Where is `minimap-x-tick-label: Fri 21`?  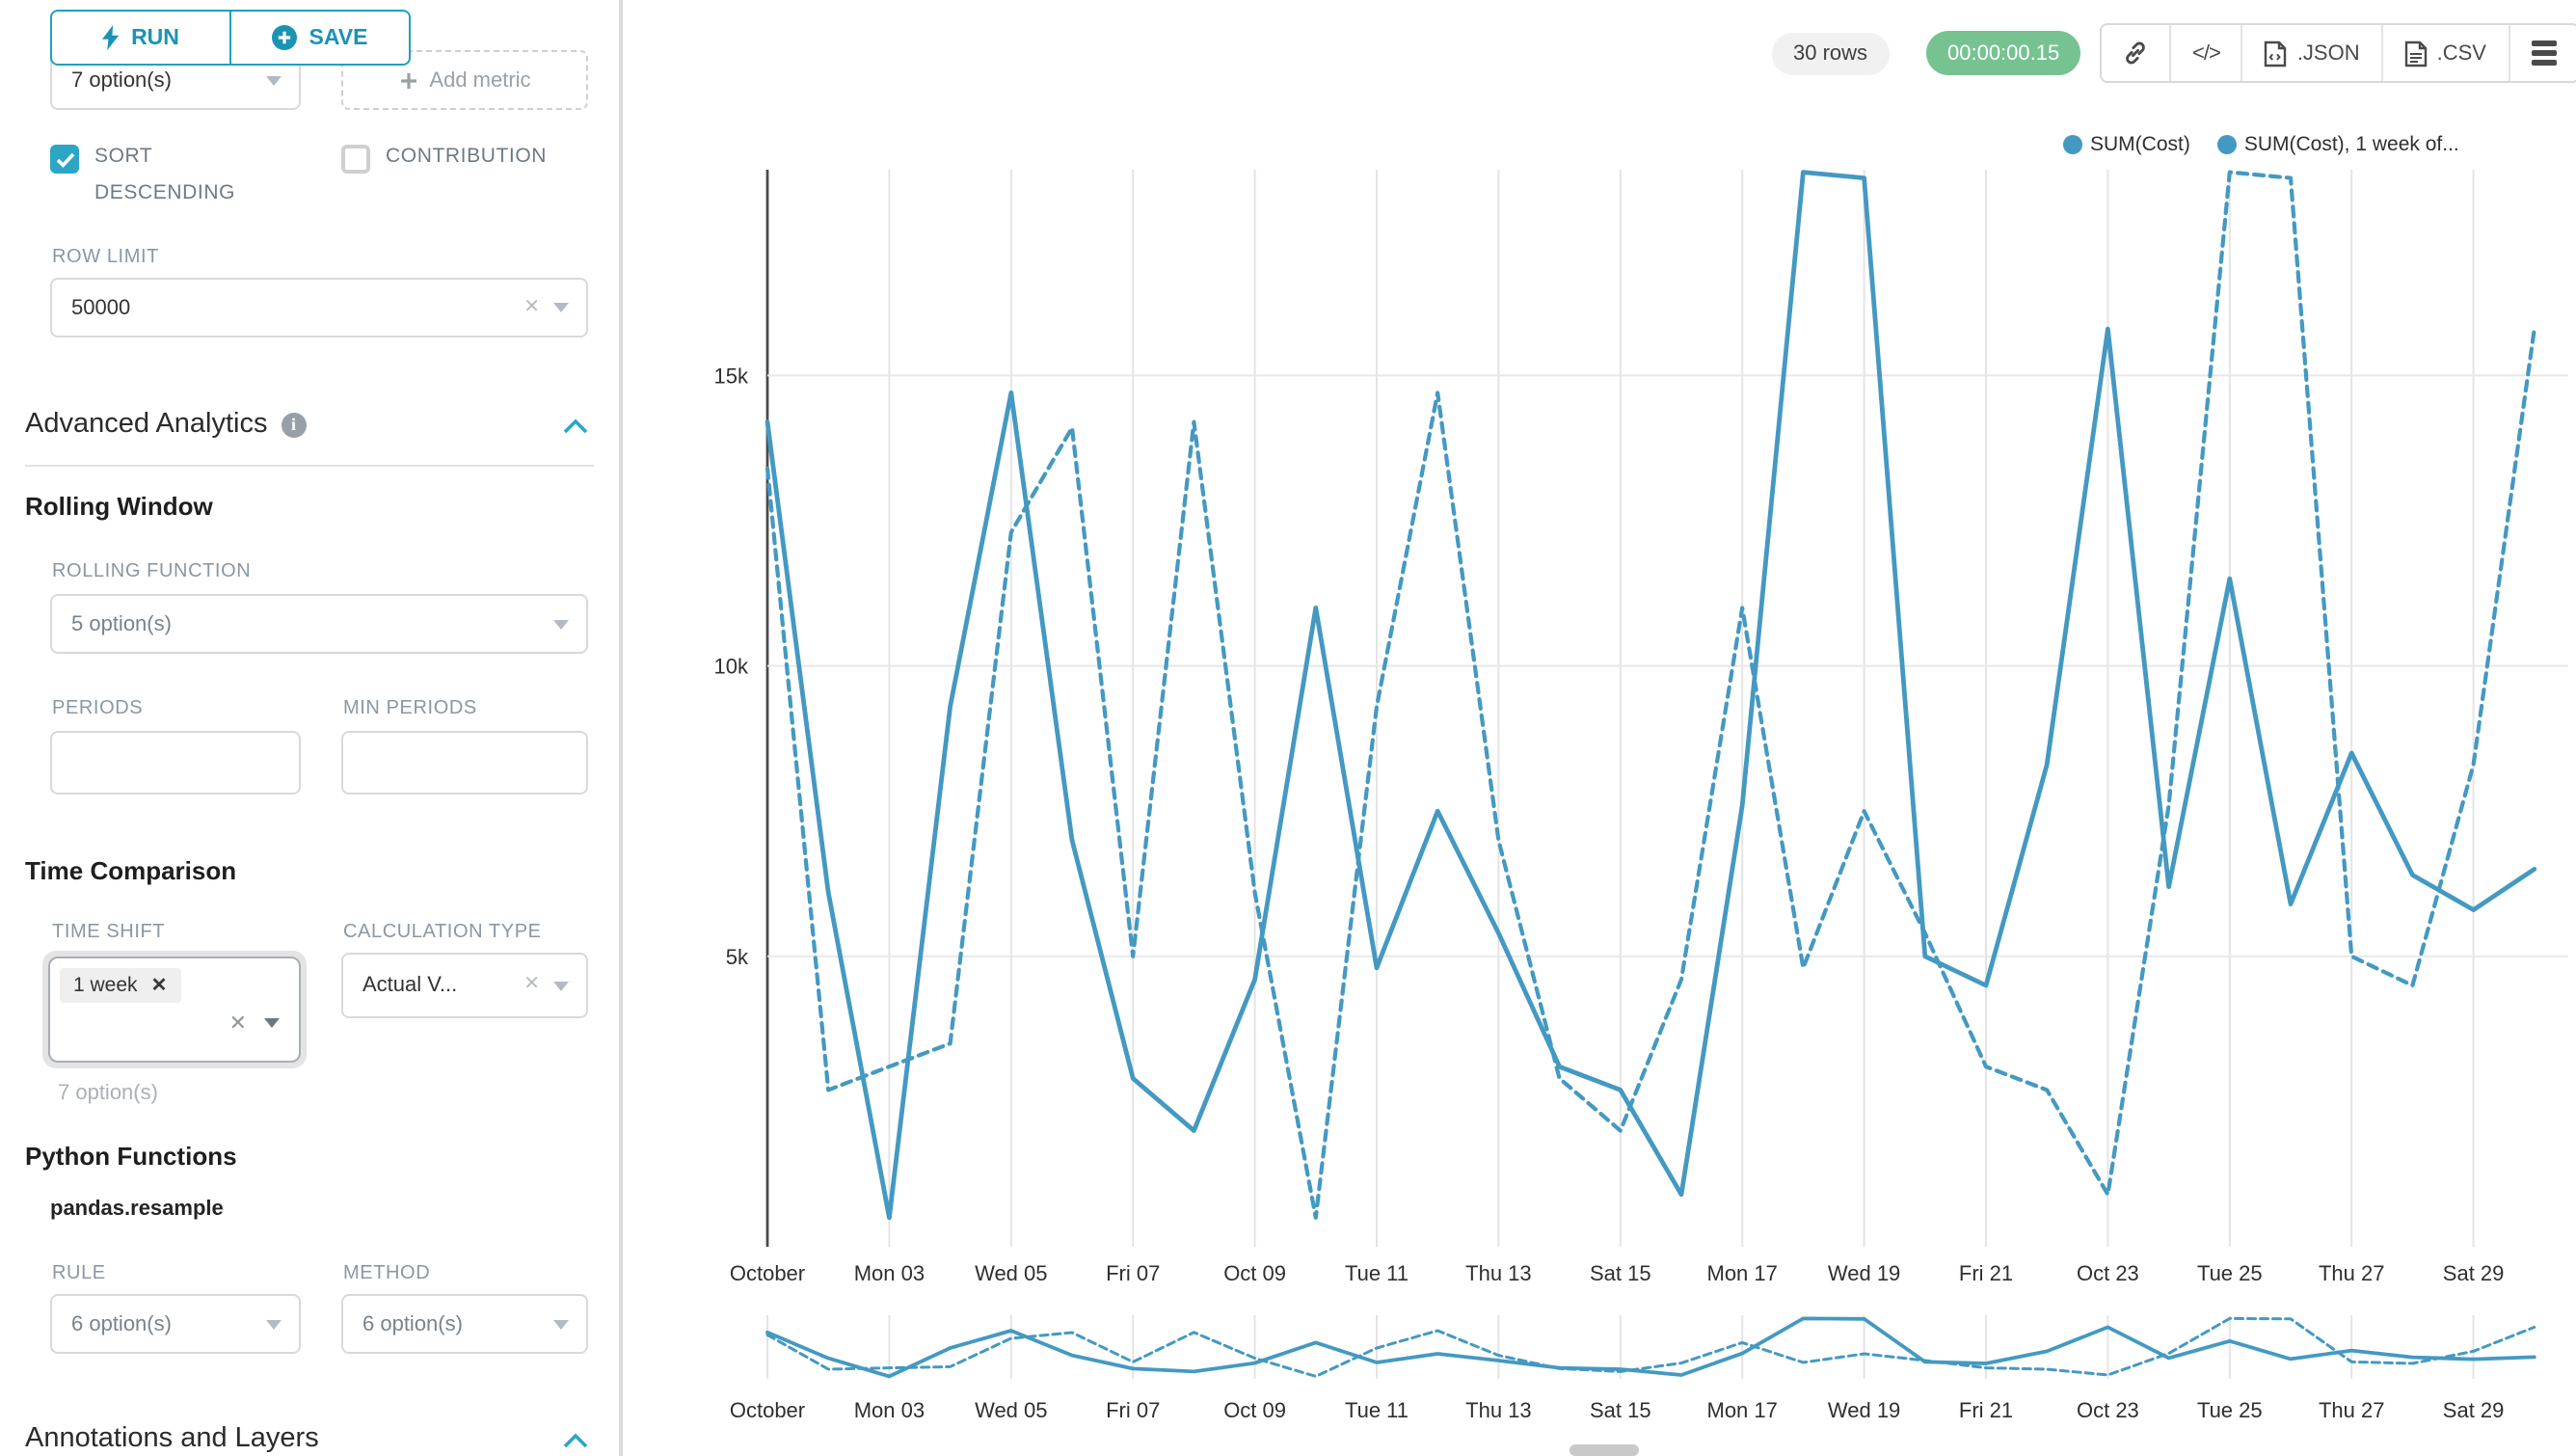
minimap-x-tick-label: Fri 21 is located at coordinates (1986, 1410).